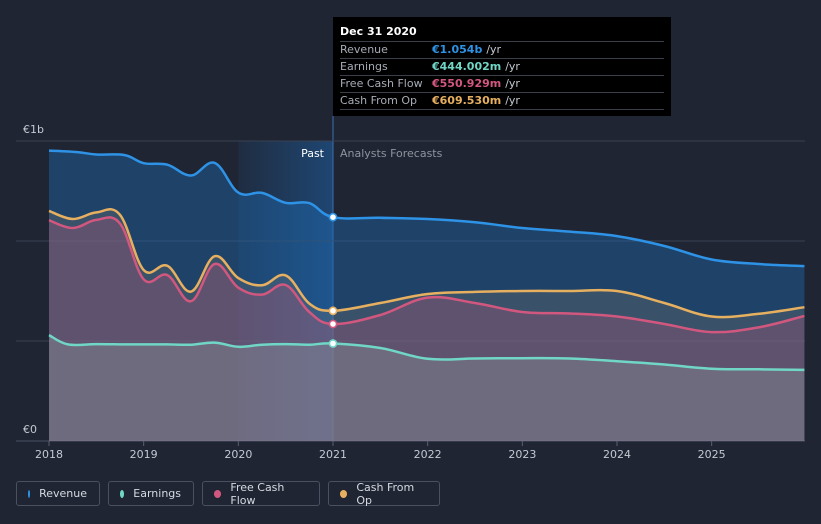 The width and height of the screenshot is (821, 524). Describe the element at coordinates (33, 129) in the screenshot. I see `y-tick-label-1b: €1b` at that location.